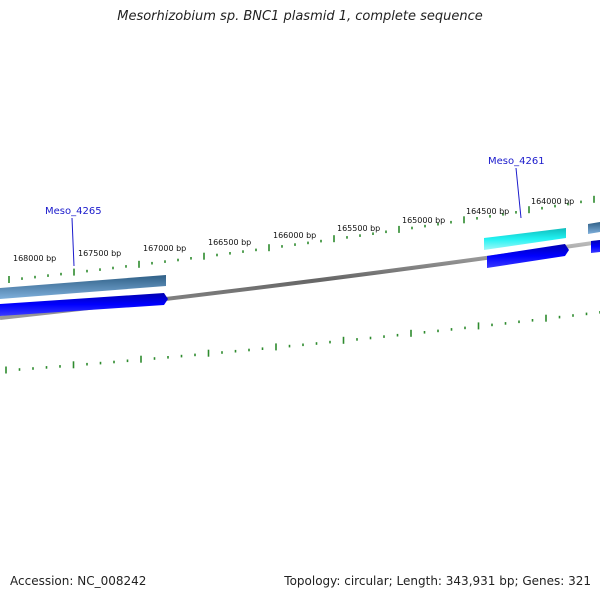 Image resolution: width=600 pixels, height=600 pixels. I want to click on tick-label: 165500 bp, so click(358, 228).